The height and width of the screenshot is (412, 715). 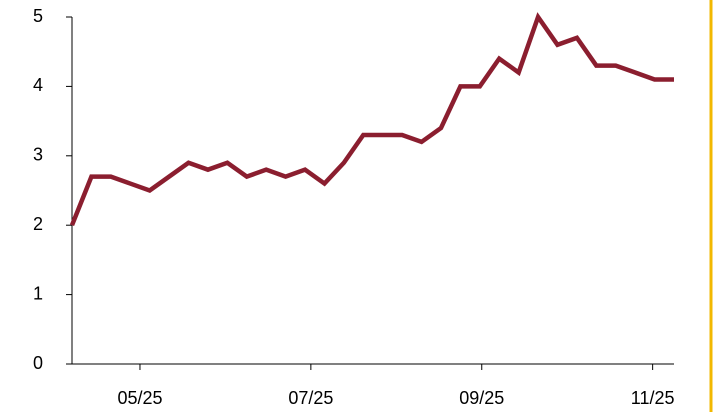 What do you see at coordinates (481, 398) in the screenshot?
I see `x-tick-label: 09/25` at bounding box center [481, 398].